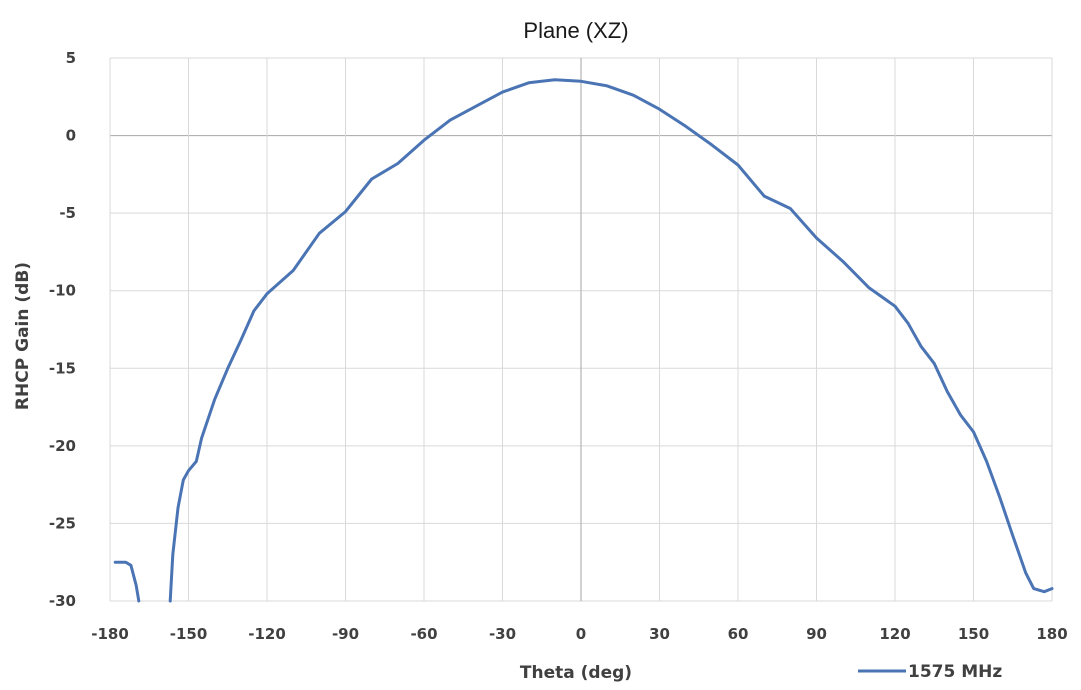  What do you see at coordinates (575, 30) in the screenshot?
I see `chart-title: Plane (XZ)` at bounding box center [575, 30].